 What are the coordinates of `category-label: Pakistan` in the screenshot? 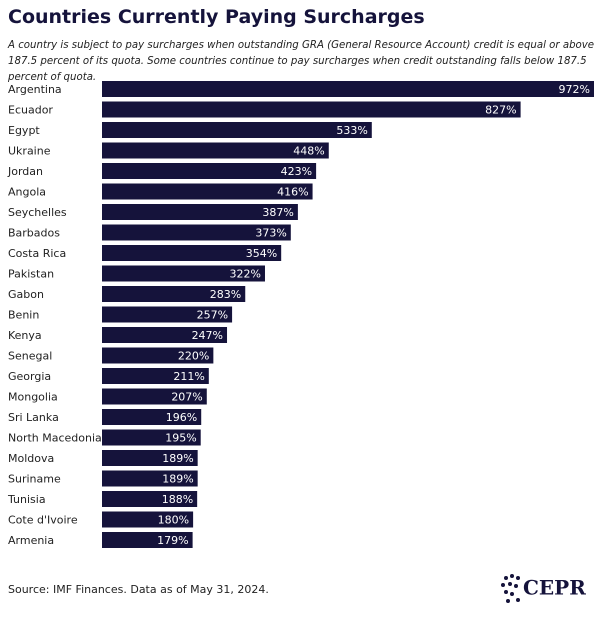 It's located at (31, 274).